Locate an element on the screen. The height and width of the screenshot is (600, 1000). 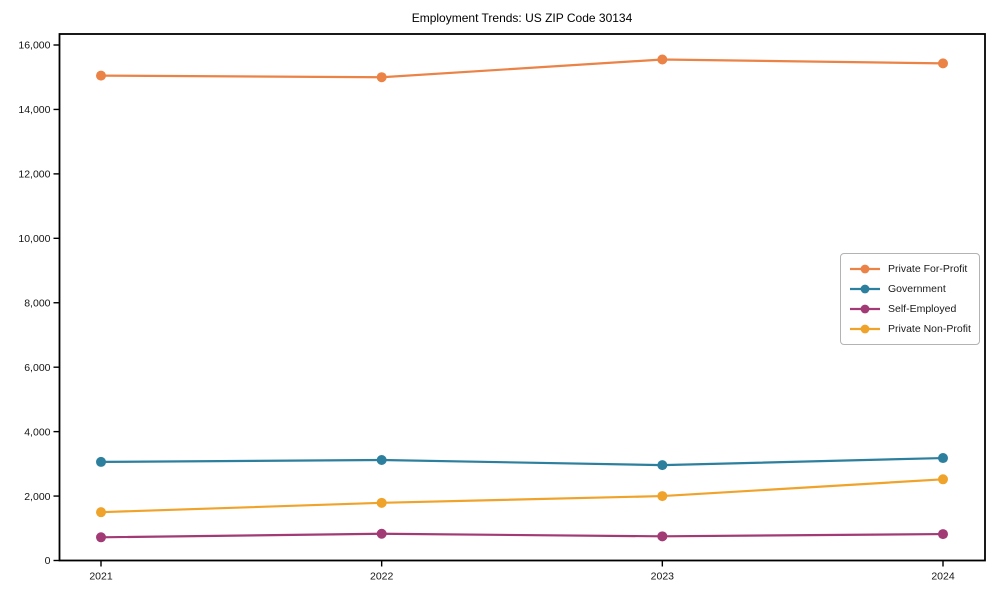
y-axis-tick-label: 10,000 is located at coordinates (34, 239).